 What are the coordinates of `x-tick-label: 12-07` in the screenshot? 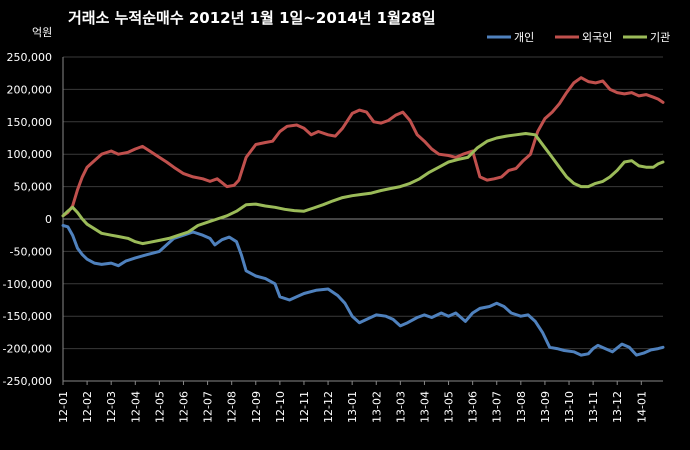 It's located at (208, 407).